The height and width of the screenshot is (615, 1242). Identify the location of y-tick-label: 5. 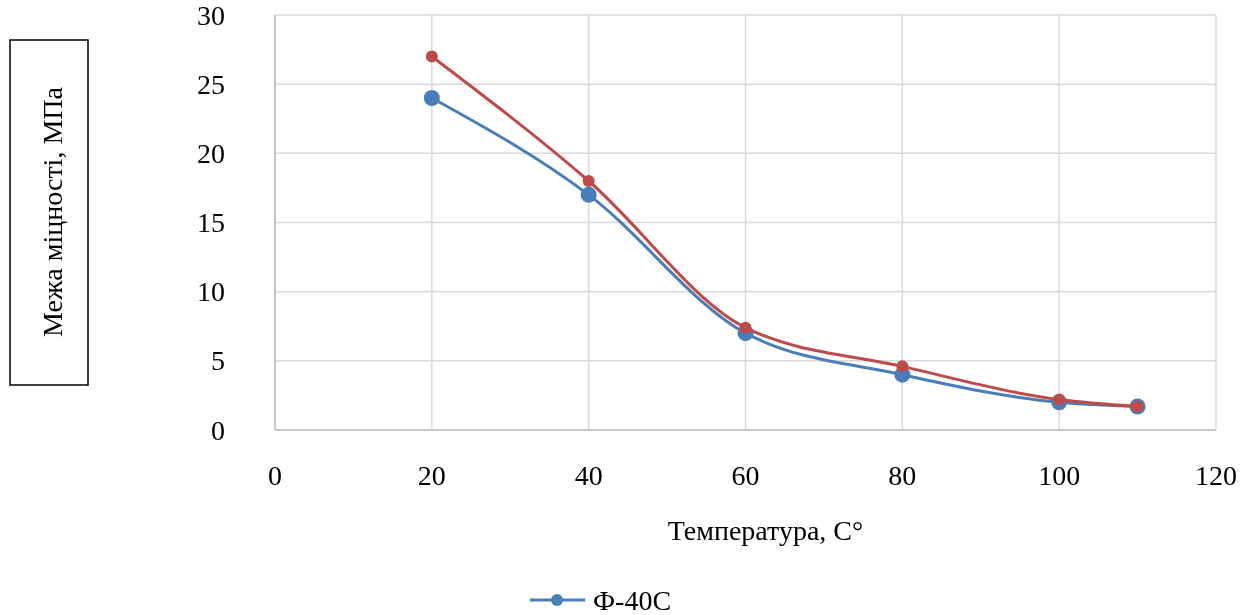
(218, 361).